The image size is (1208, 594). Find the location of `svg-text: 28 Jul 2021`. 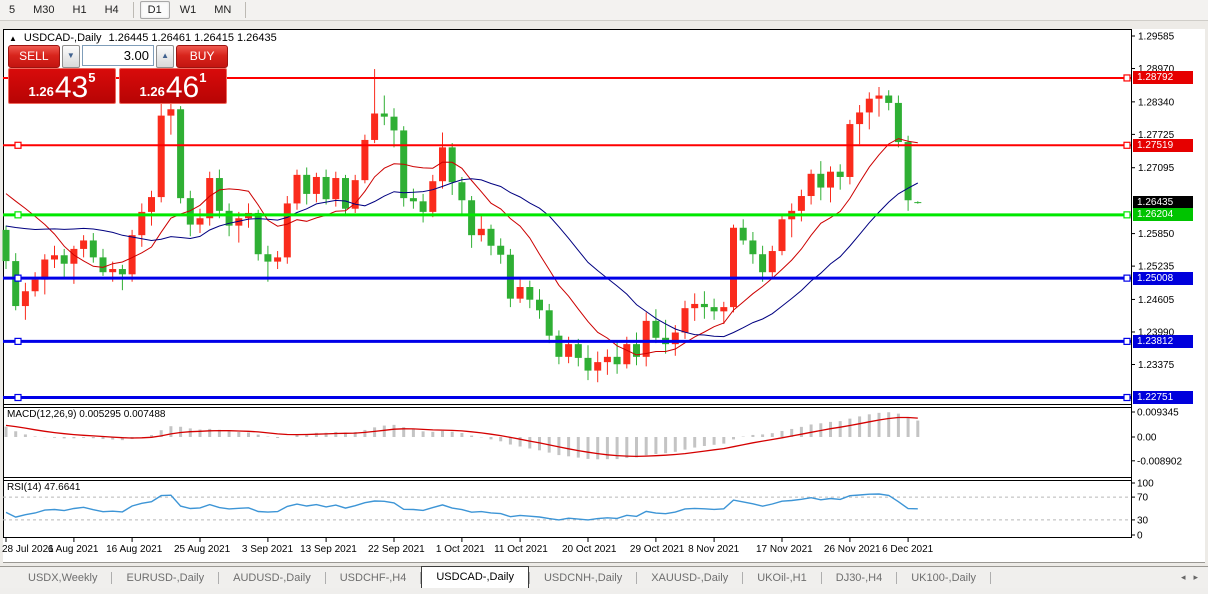

svg-text: 28 Jul 2021 is located at coordinates (28, 549).